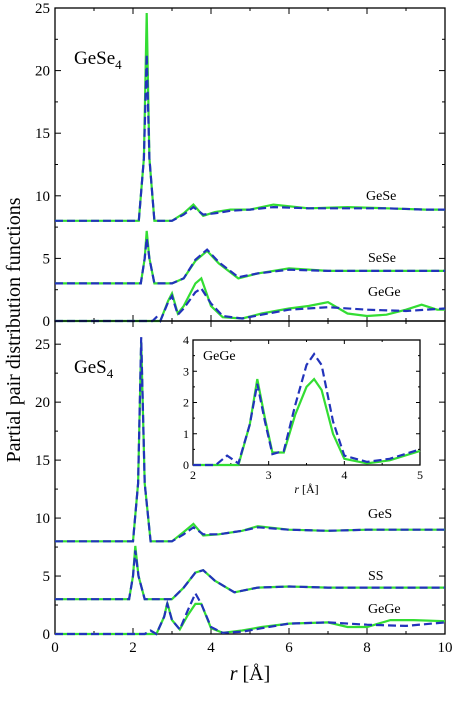 The height and width of the screenshot is (708, 474). What do you see at coordinates (186, 434) in the screenshot?
I see `y-tick-label: 1` at bounding box center [186, 434].